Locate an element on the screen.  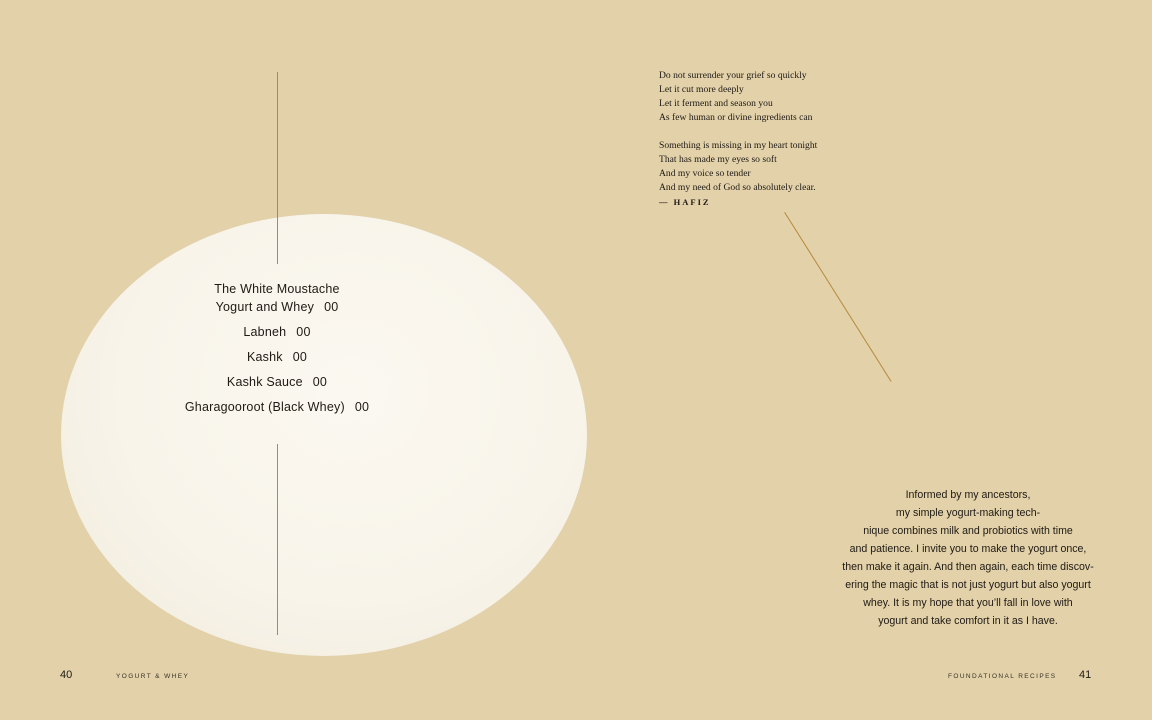
toc-item-yogurt-and-whey: The White Moustache Yogurt and Whey 00 is located at coordinates (277, 298).